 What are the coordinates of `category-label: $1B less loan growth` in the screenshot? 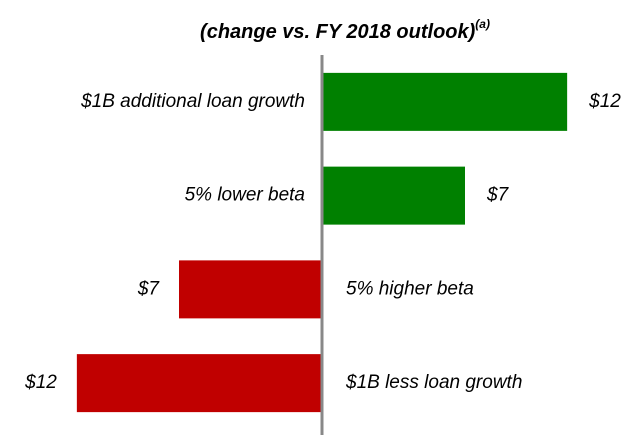 It's located at (433, 382).